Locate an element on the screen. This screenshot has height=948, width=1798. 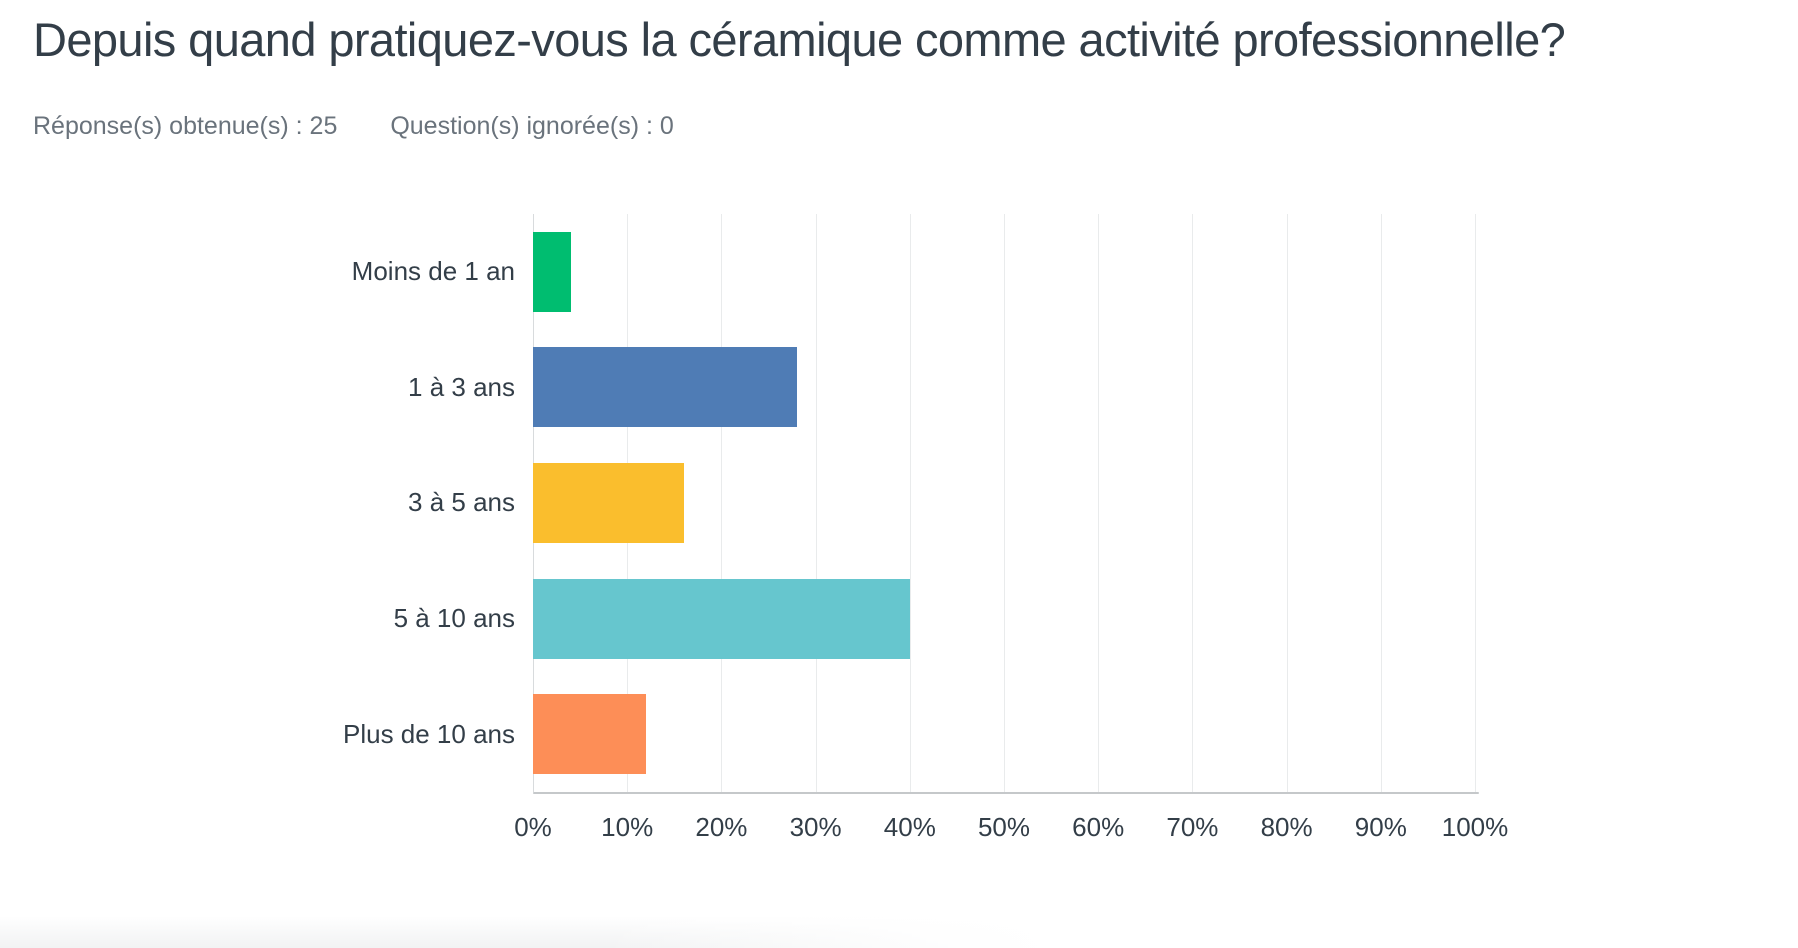
axis-tick-label: 100% is located at coordinates (1475, 827).